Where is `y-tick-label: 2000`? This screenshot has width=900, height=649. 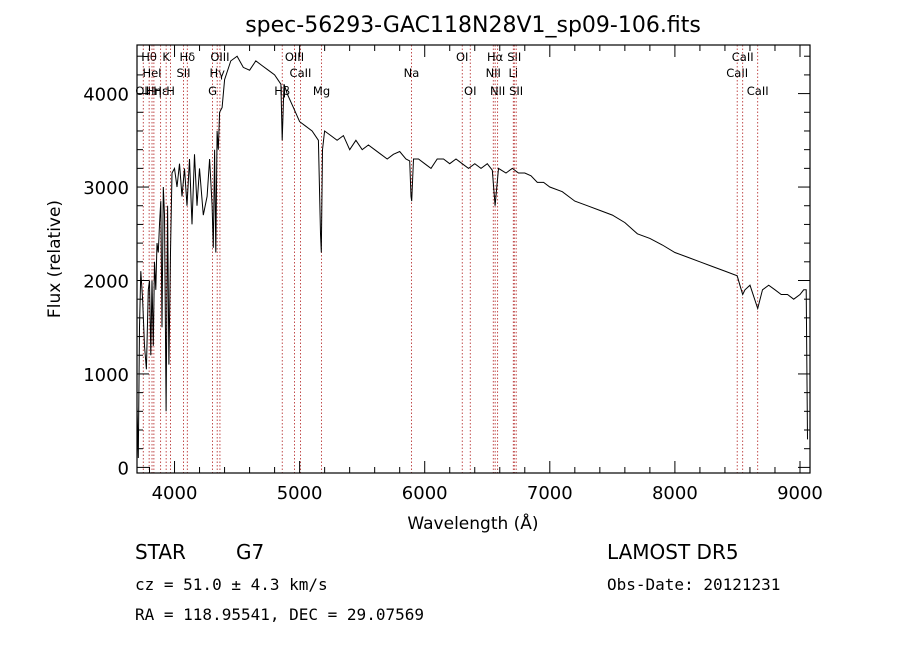
y-tick-label: 2000 is located at coordinates (106, 281).